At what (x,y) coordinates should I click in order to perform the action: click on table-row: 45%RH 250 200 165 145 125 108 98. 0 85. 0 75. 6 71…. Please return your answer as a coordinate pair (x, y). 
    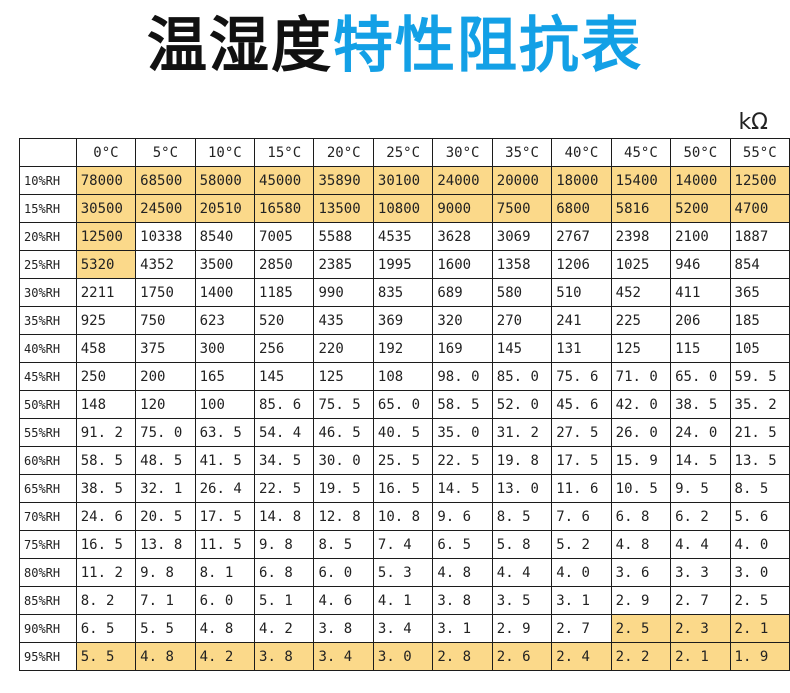
    Looking at the image, I should click on (404, 376).